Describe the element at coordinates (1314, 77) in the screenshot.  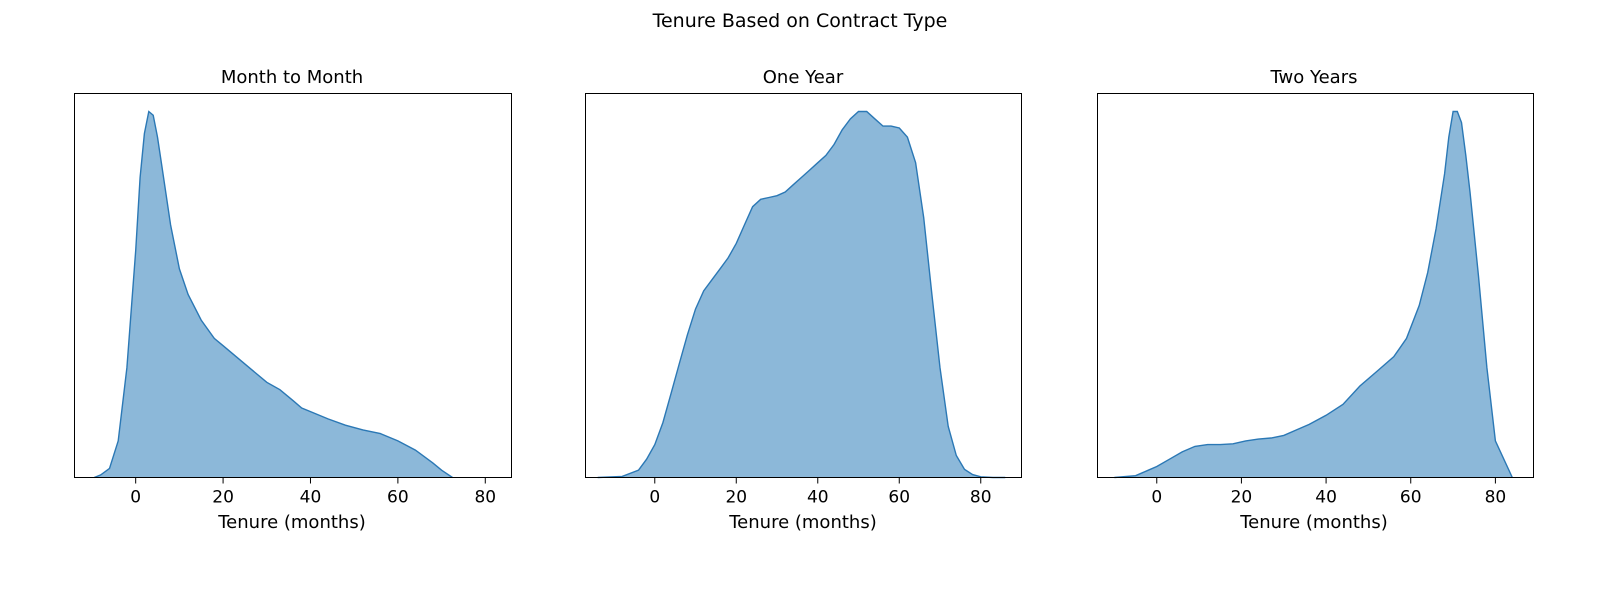
I see `panel-title: Two Years` at that location.